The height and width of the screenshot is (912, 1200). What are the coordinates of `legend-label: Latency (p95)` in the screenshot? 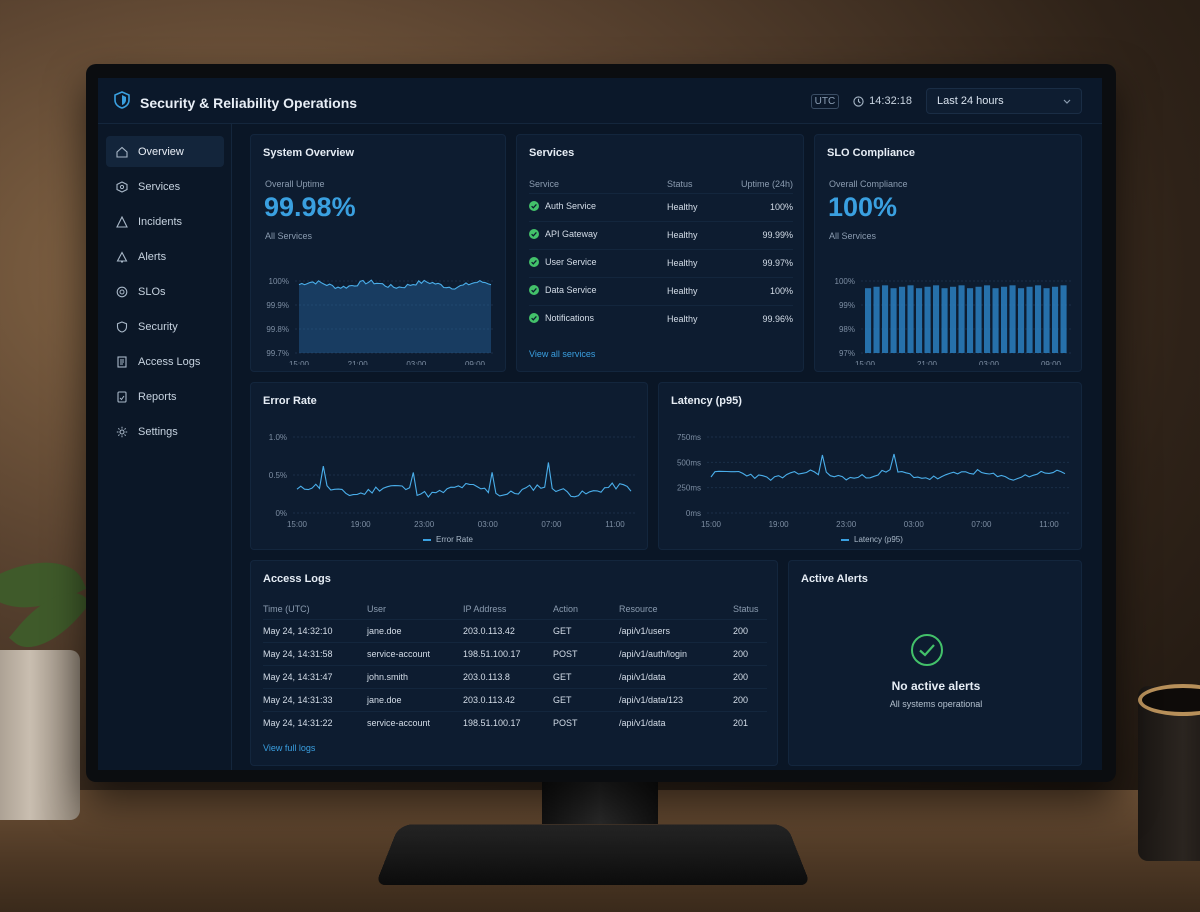 It's located at (878, 539).